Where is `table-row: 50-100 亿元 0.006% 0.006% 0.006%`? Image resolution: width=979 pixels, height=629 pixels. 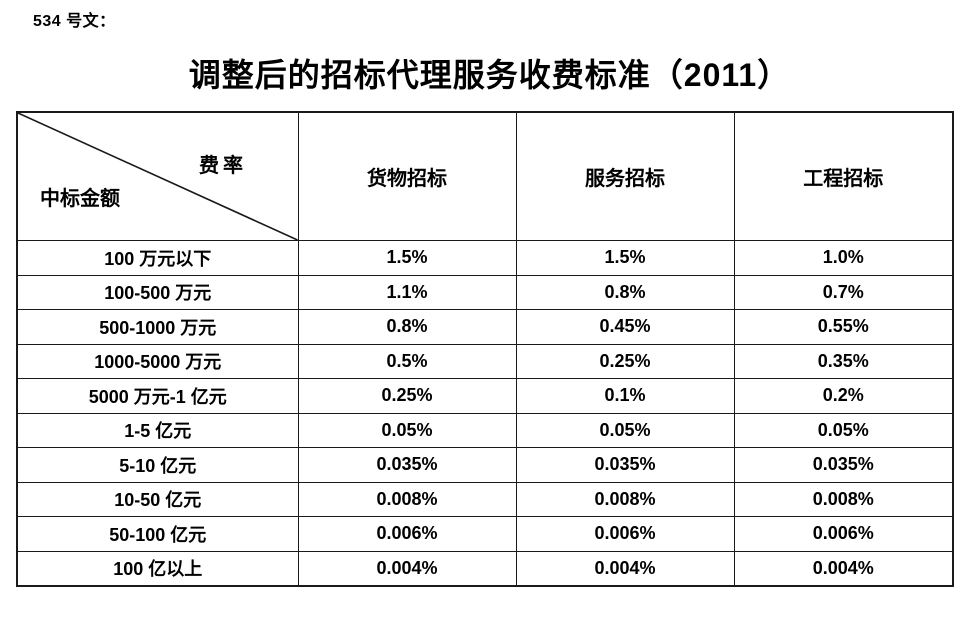 table-row: 50-100 亿元 0.006% 0.006% 0.006% is located at coordinates (485, 534).